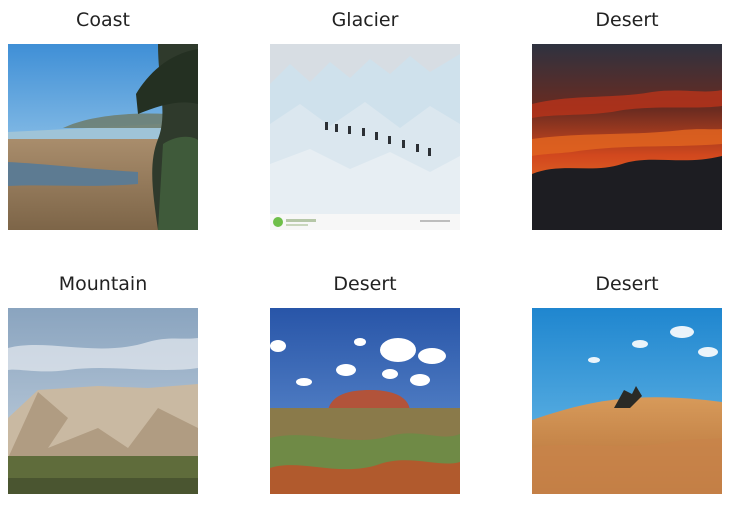  Describe the element at coordinates (103, 20) in the screenshot. I see `image-label: Coast` at that location.